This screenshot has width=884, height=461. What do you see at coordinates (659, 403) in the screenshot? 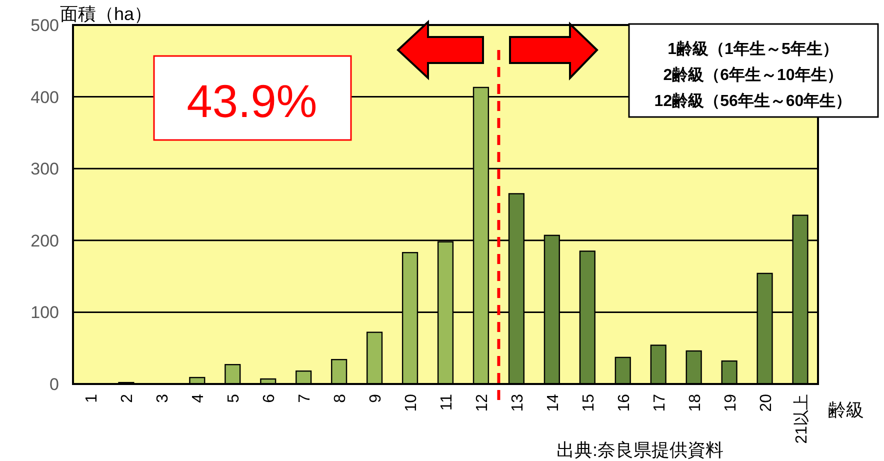
I see `x-tick-label: 17` at bounding box center [659, 403].